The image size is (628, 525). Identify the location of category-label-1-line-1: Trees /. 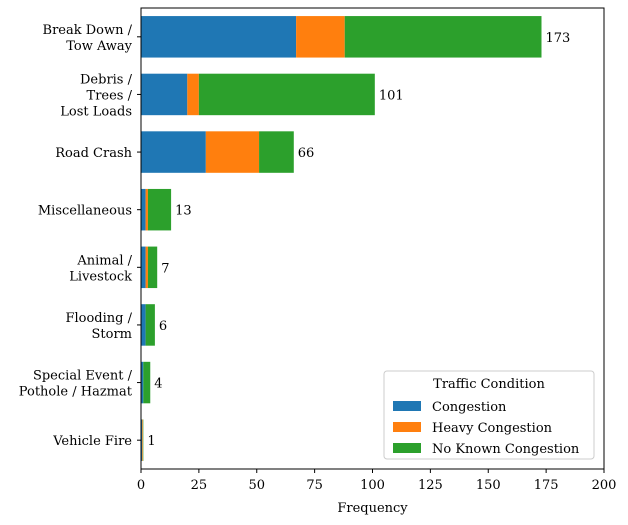
(110, 95).